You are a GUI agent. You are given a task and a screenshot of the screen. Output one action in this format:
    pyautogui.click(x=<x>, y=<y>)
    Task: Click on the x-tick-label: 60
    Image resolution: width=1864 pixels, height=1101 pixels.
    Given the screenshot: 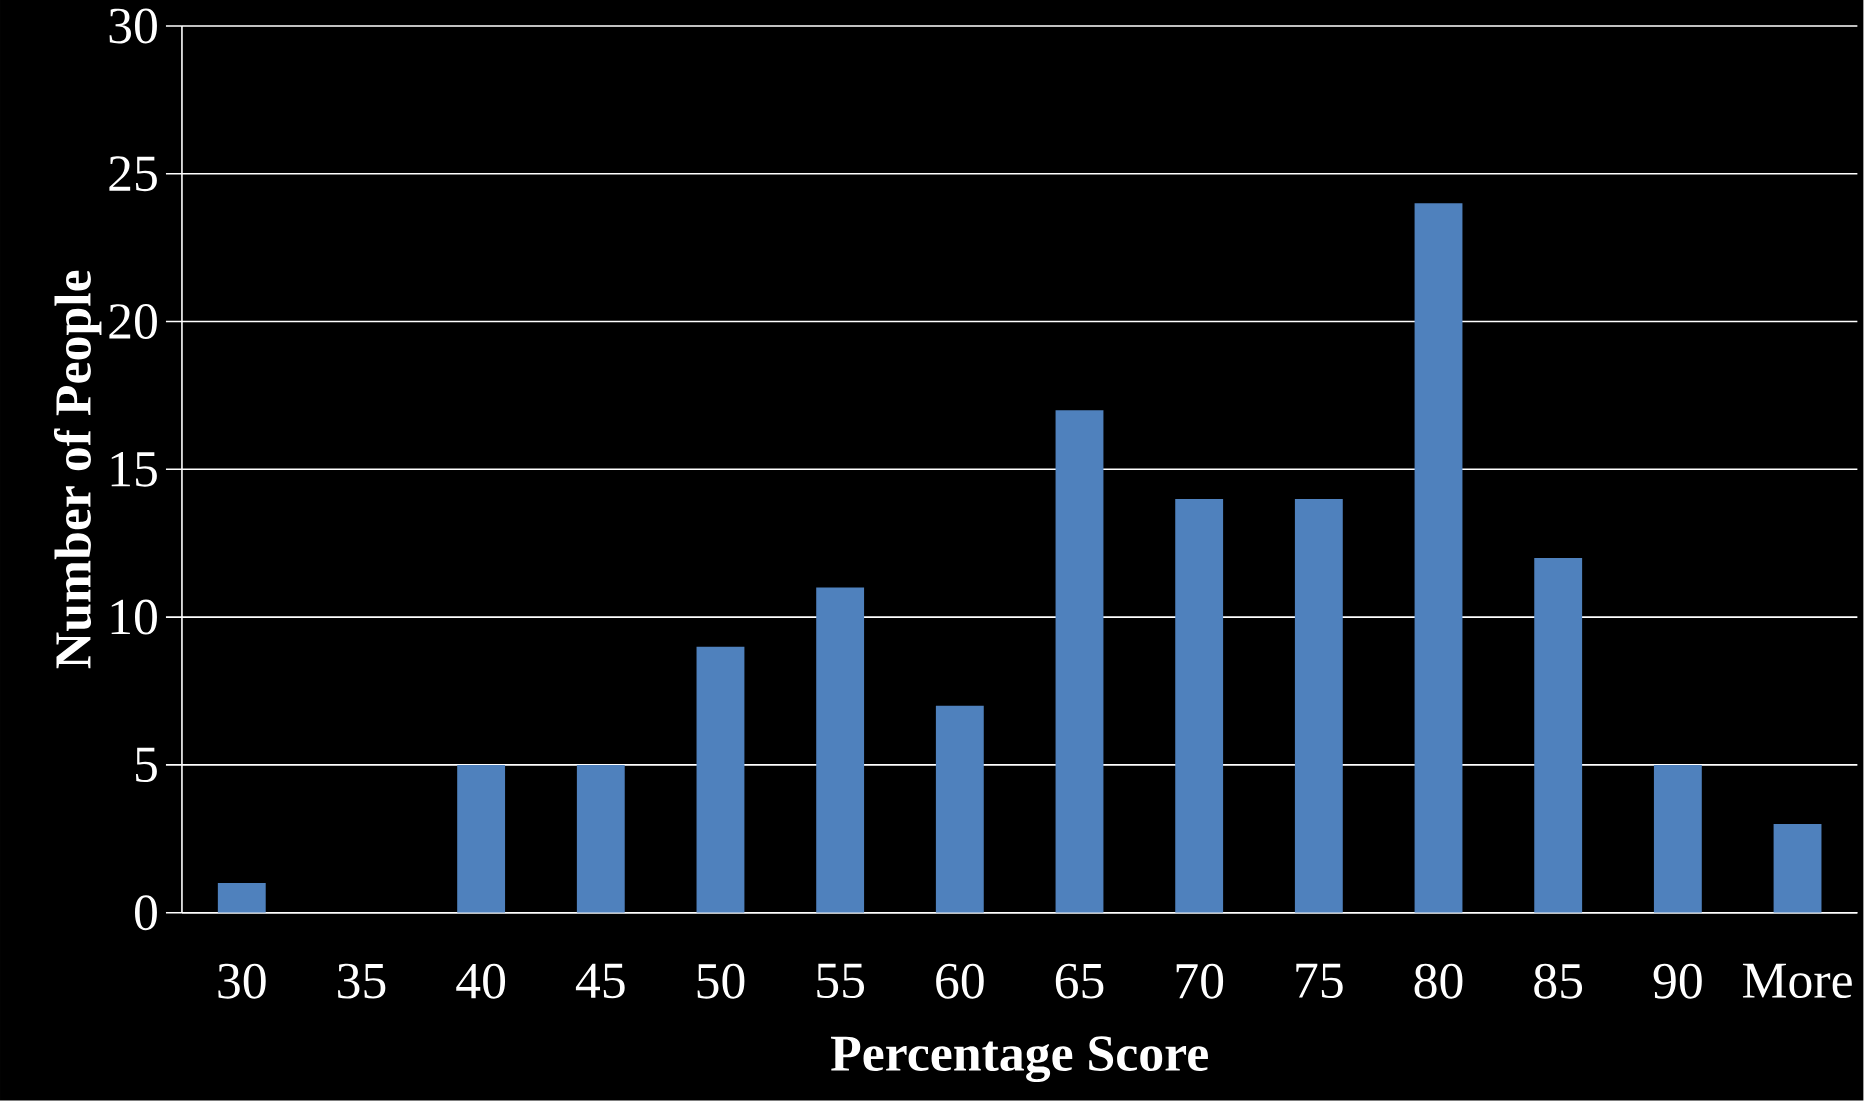 What is the action you would take?
    pyautogui.click(x=960, y=981)
    